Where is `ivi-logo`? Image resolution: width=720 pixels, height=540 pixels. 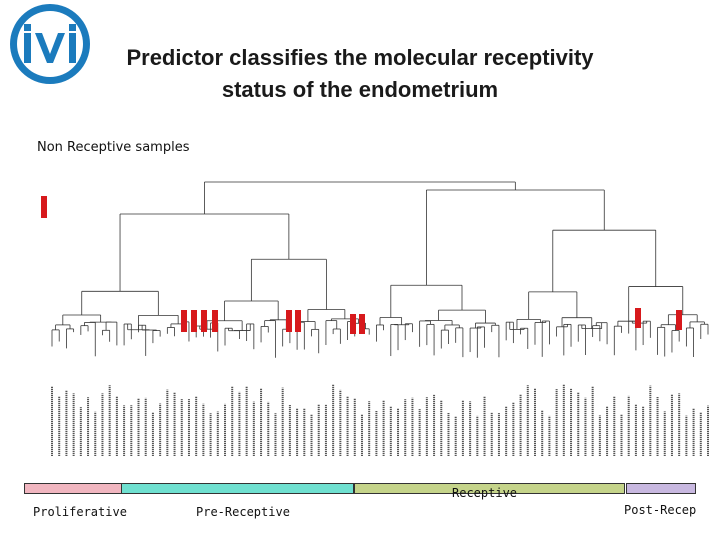
ivi-logo is located at coordinates (50, 44).